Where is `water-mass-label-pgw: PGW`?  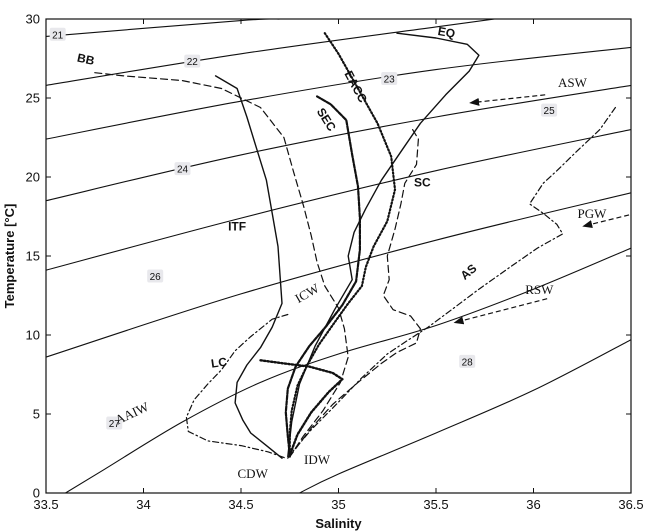 water-mass-label-pgw: PGW is located at coordinates (593, 213).